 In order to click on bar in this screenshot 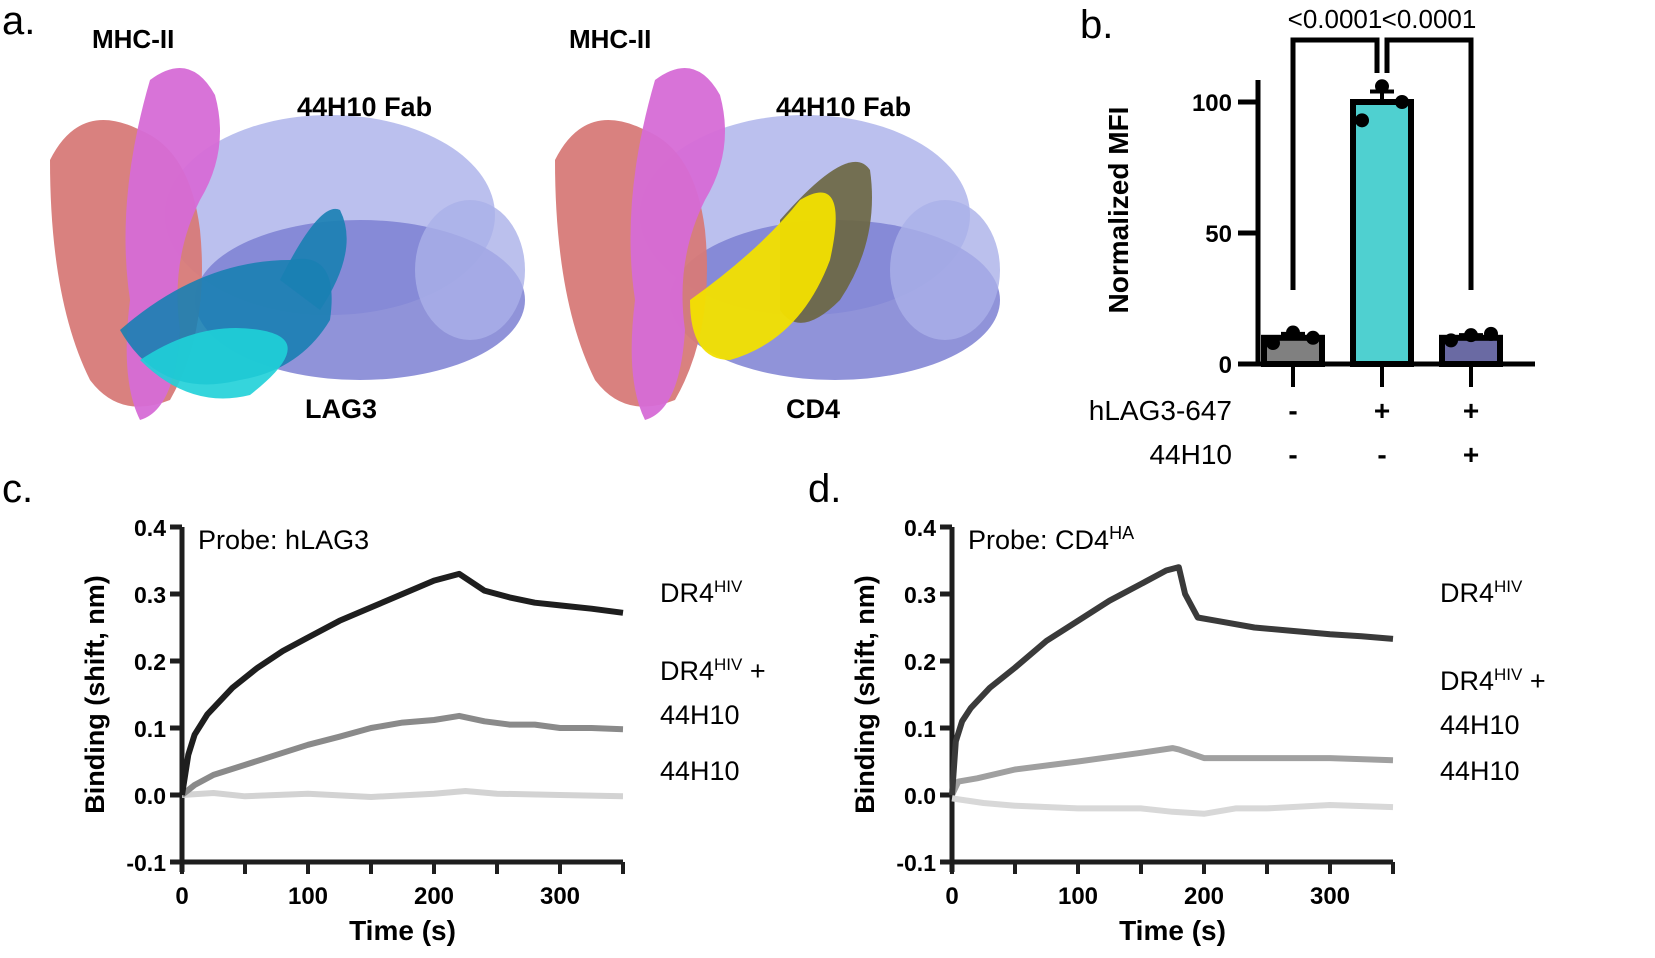, I will do `click(1382, 233)`.